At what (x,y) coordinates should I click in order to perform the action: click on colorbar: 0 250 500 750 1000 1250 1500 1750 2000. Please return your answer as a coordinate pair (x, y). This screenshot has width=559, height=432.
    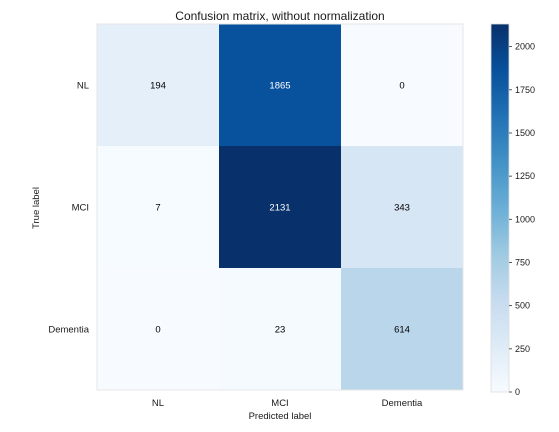
    Looking at the image, I should click on (512, 210).